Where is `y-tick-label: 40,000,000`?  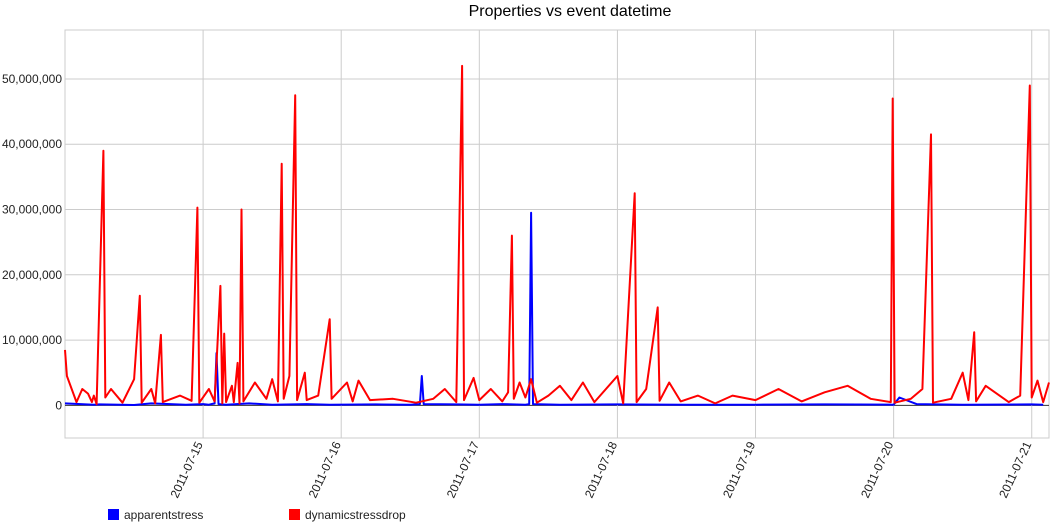
y-tick-label: 40,000,000 is located at coordinates (32, 144).